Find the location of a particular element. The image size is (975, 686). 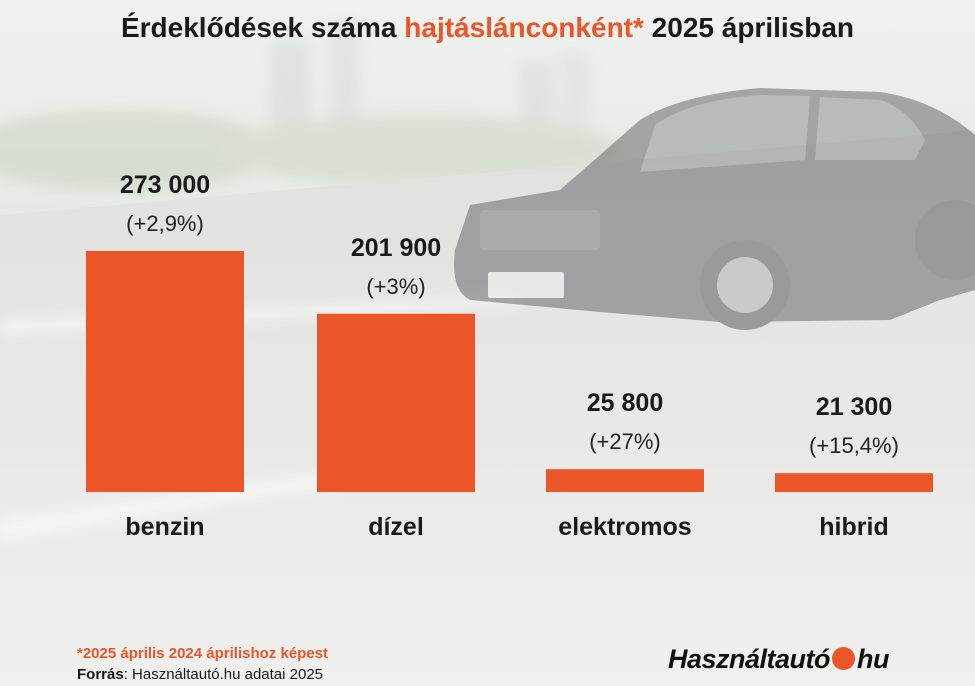

change-label-2: (+27%) is located at coordinates (625, 441).